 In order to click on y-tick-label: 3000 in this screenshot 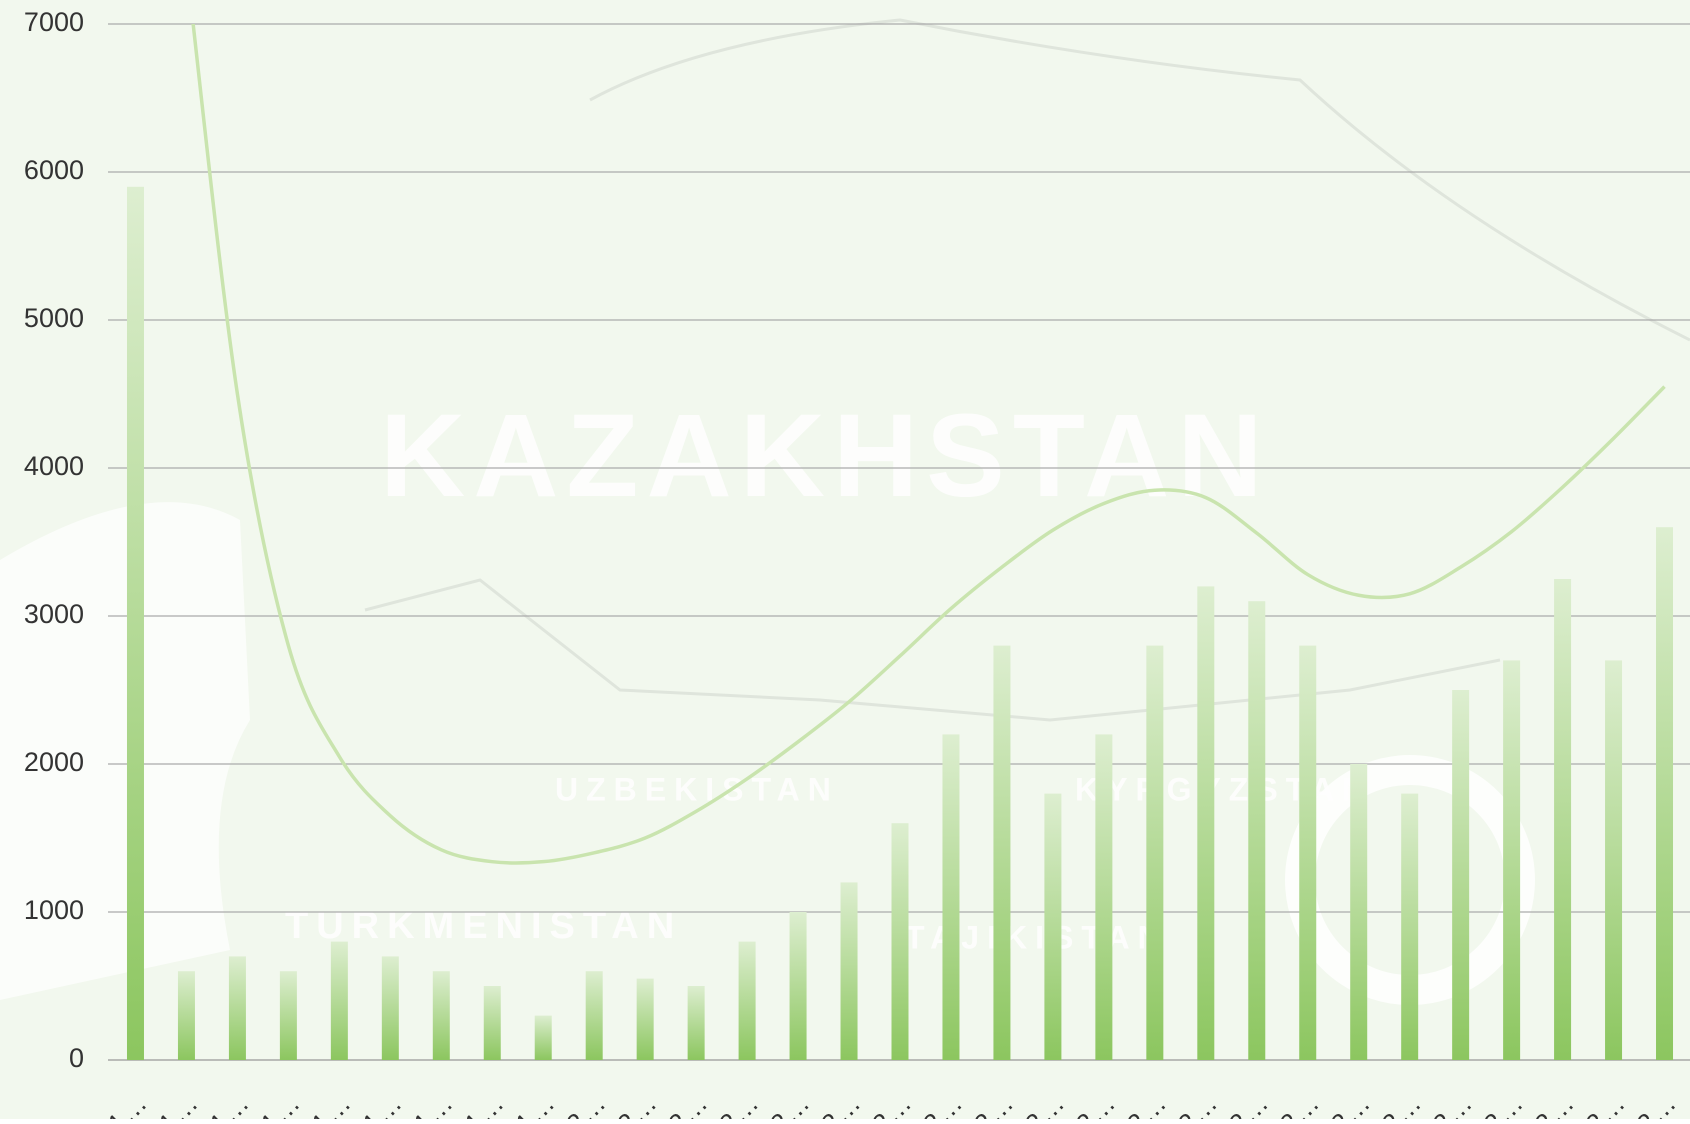, I will do `click(54, 614)`.